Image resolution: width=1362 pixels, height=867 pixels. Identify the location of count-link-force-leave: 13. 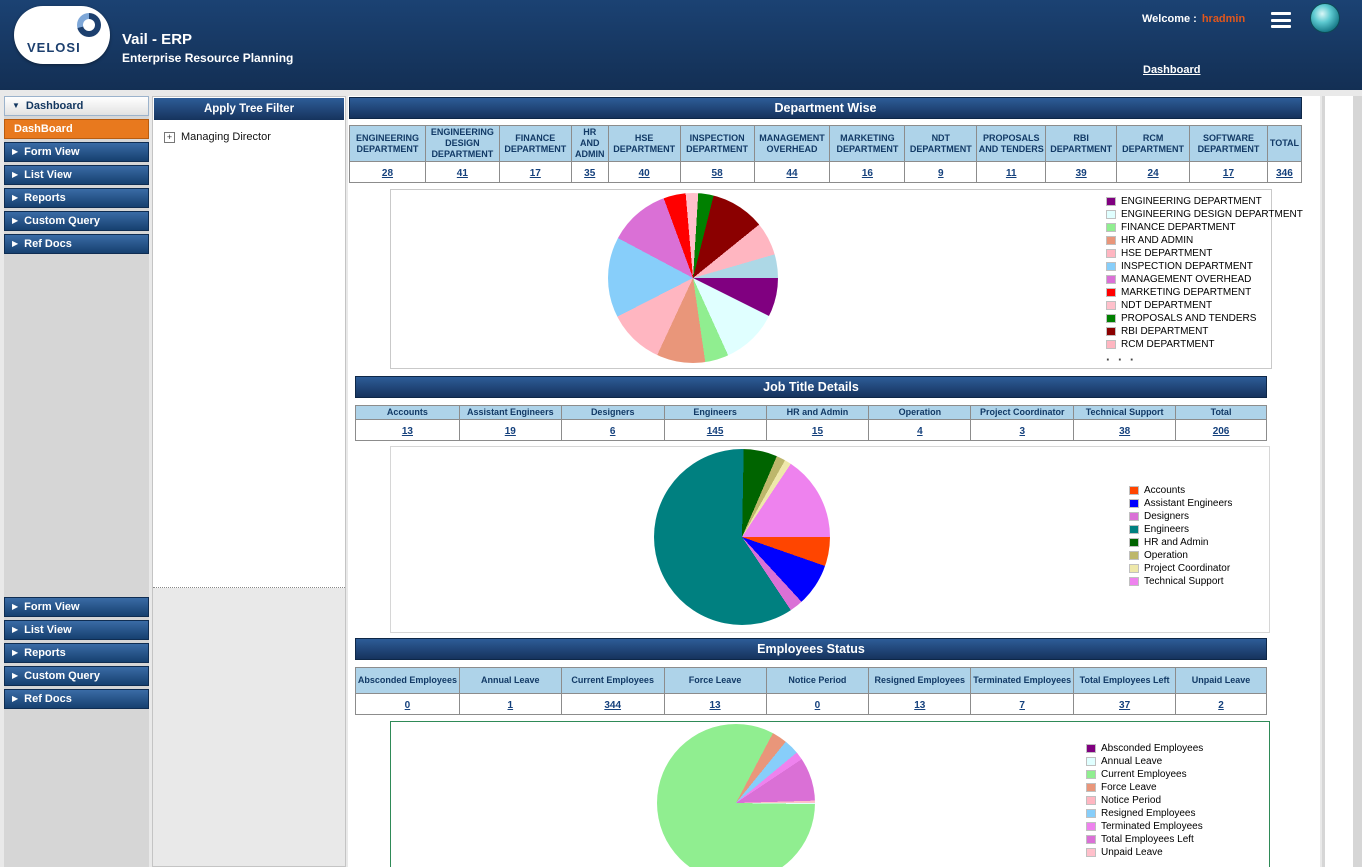
(715, 705).